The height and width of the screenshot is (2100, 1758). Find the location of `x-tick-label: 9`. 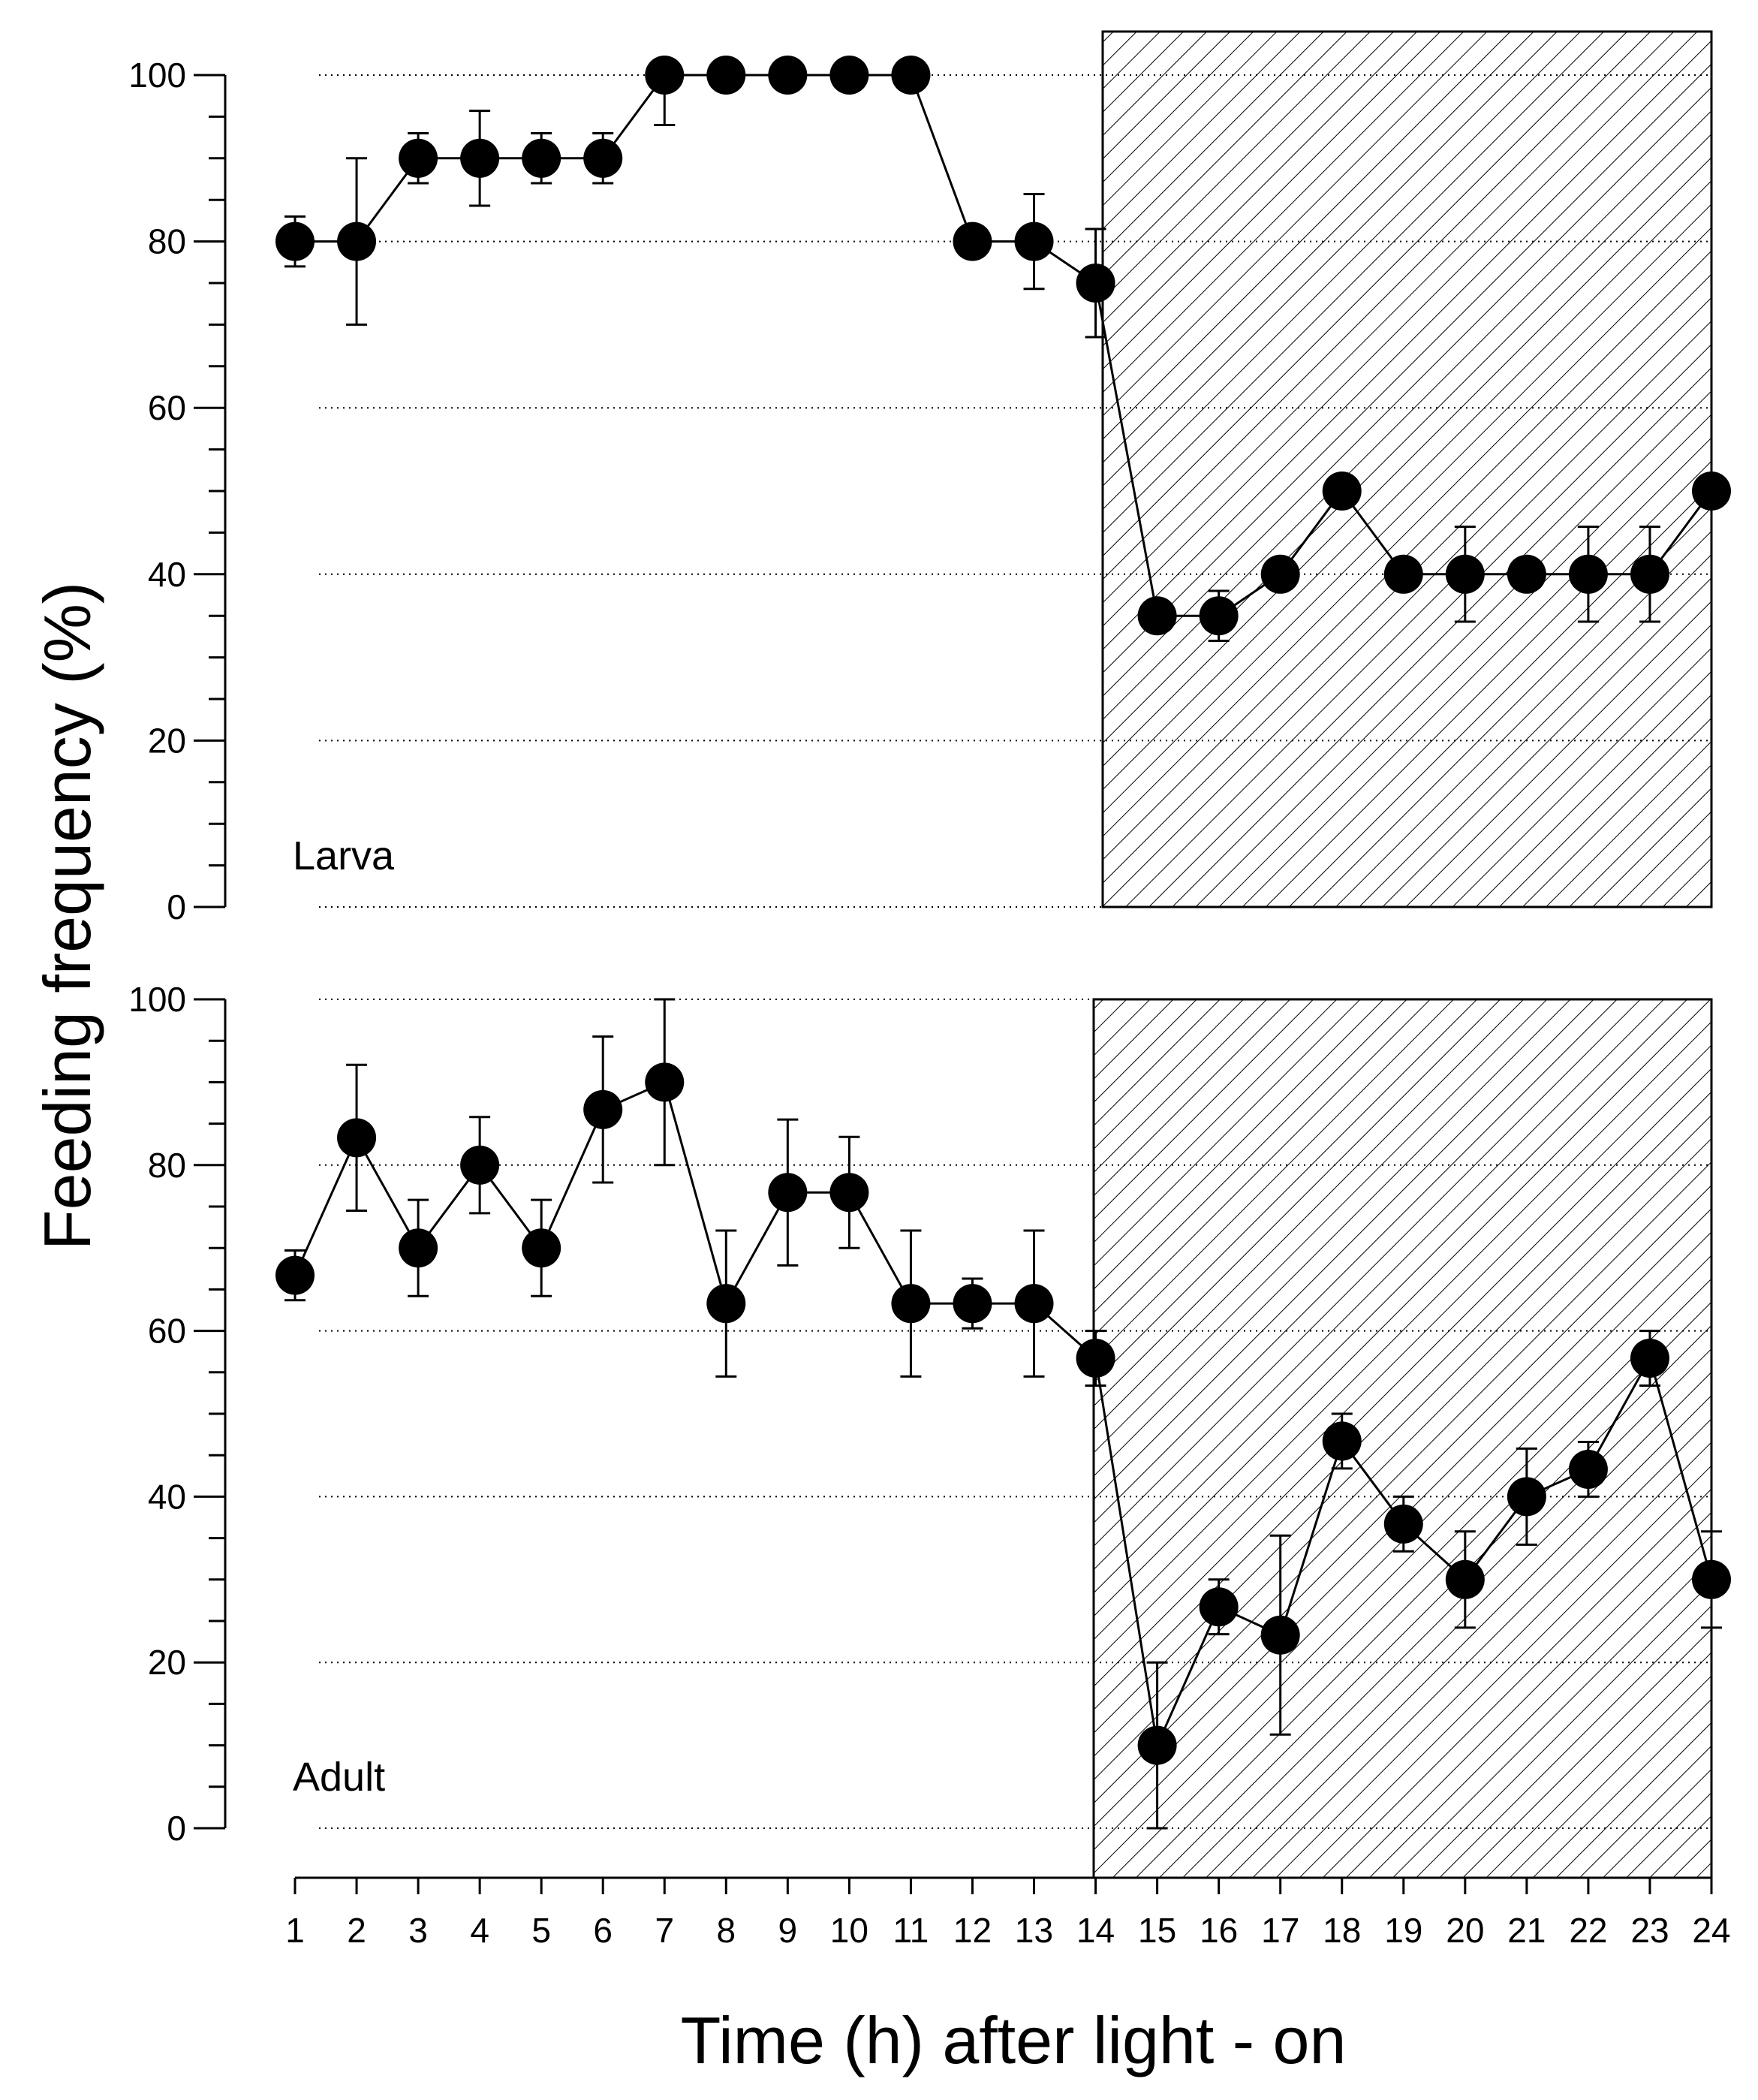

x-tick-label: 9 is located at coordinates (788, 1930).